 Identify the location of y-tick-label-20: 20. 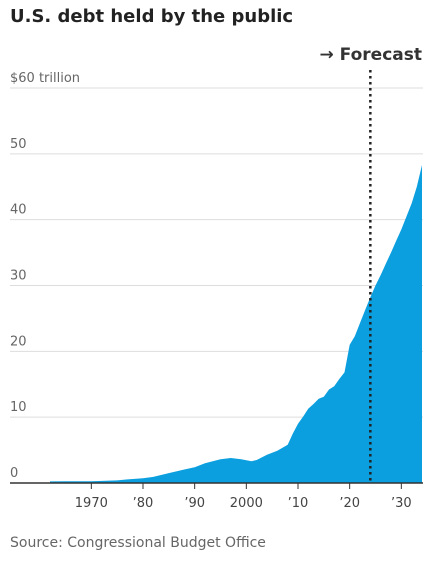
(18, 341).